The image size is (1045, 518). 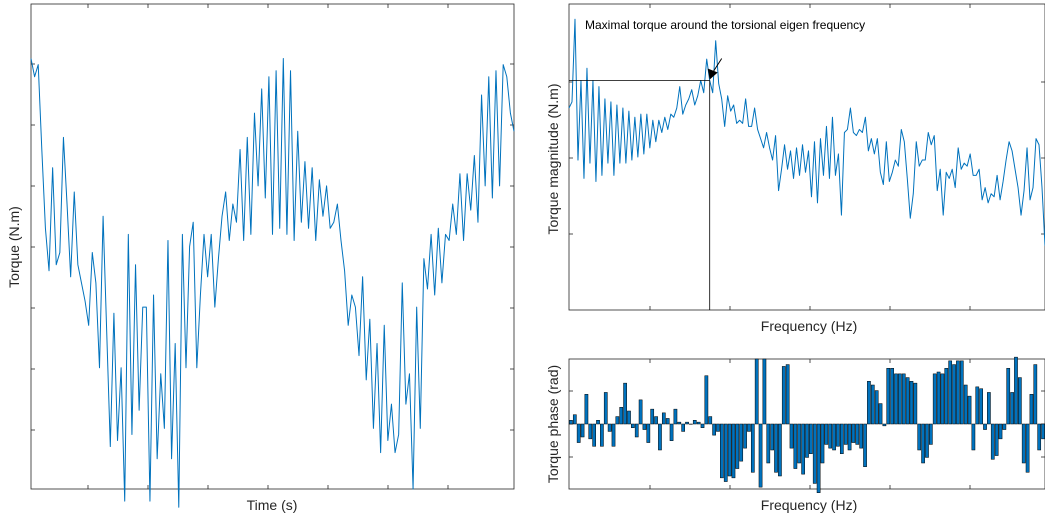 I want to click on magnitude-y-axis-label: Torque magnitude (N.m), so click(x=553, y=159).